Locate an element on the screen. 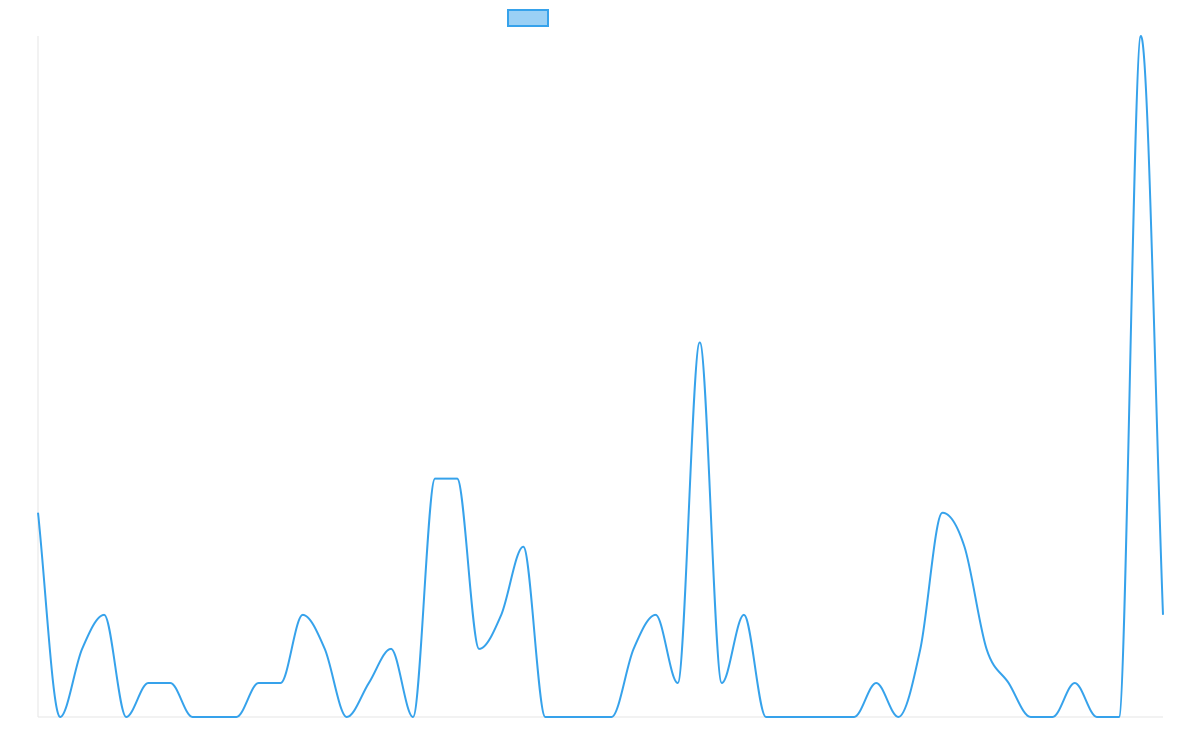 The width and height of the screenshot is (1200, 750). legend is located at coordinates (528, 18).